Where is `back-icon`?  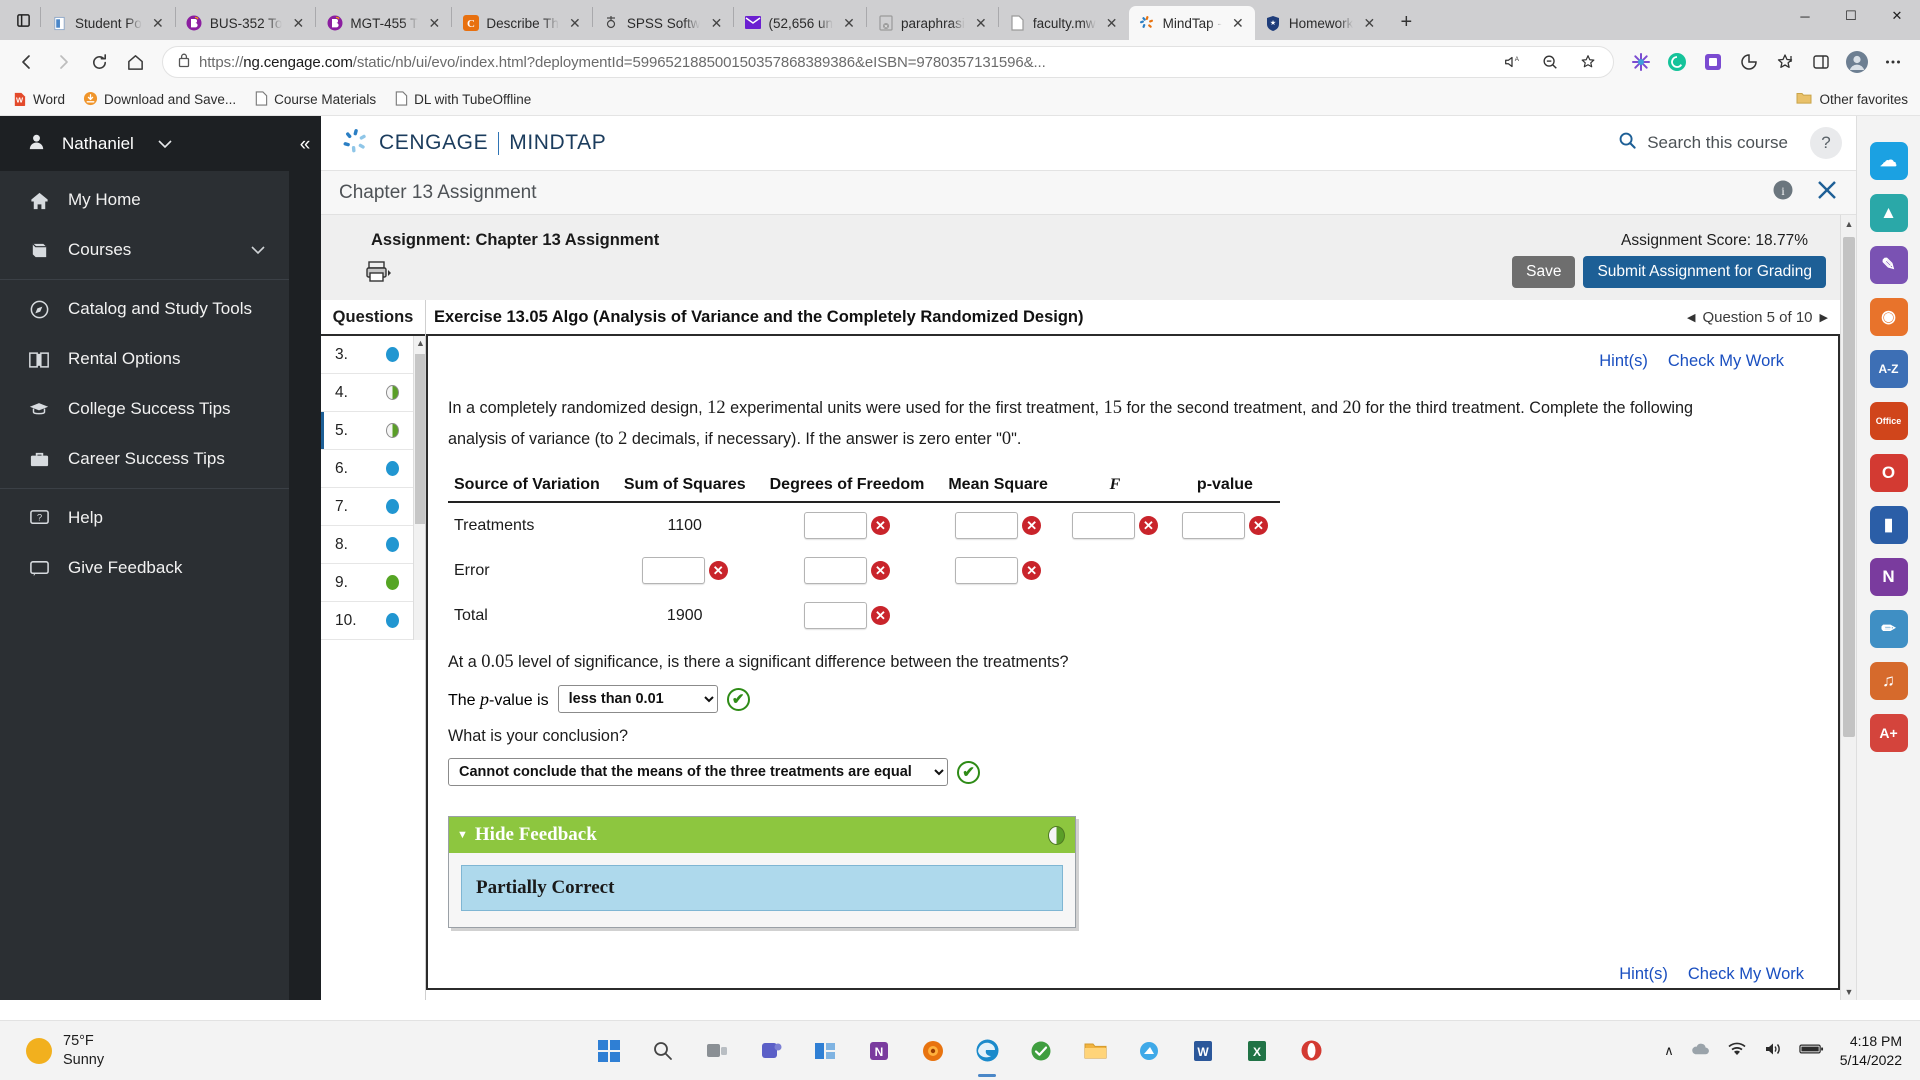 back-icon is located at coordinates (27, 62).